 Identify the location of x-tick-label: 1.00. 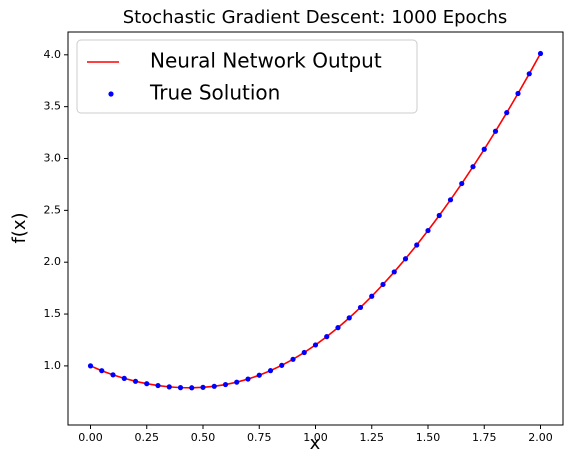
(315, 437).